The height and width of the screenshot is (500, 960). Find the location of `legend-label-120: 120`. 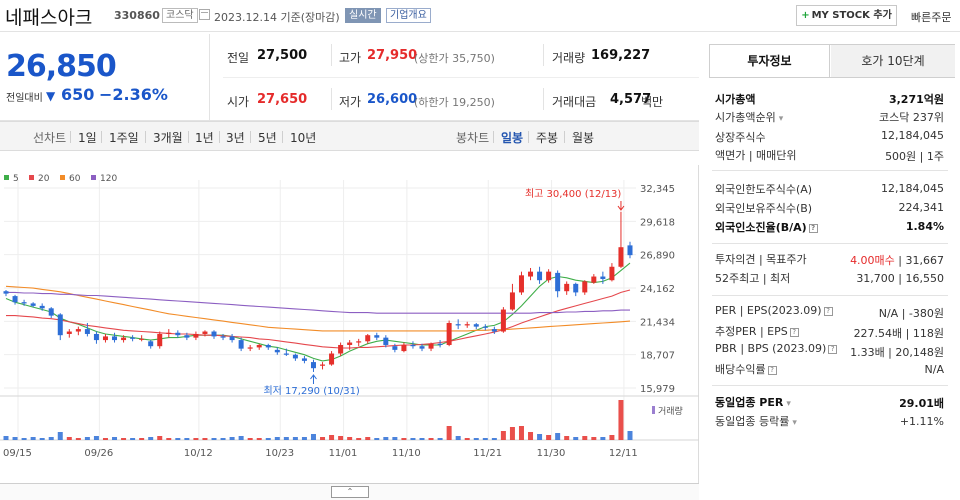

legend-label-120: 120 is located at coordinates (108, 179).